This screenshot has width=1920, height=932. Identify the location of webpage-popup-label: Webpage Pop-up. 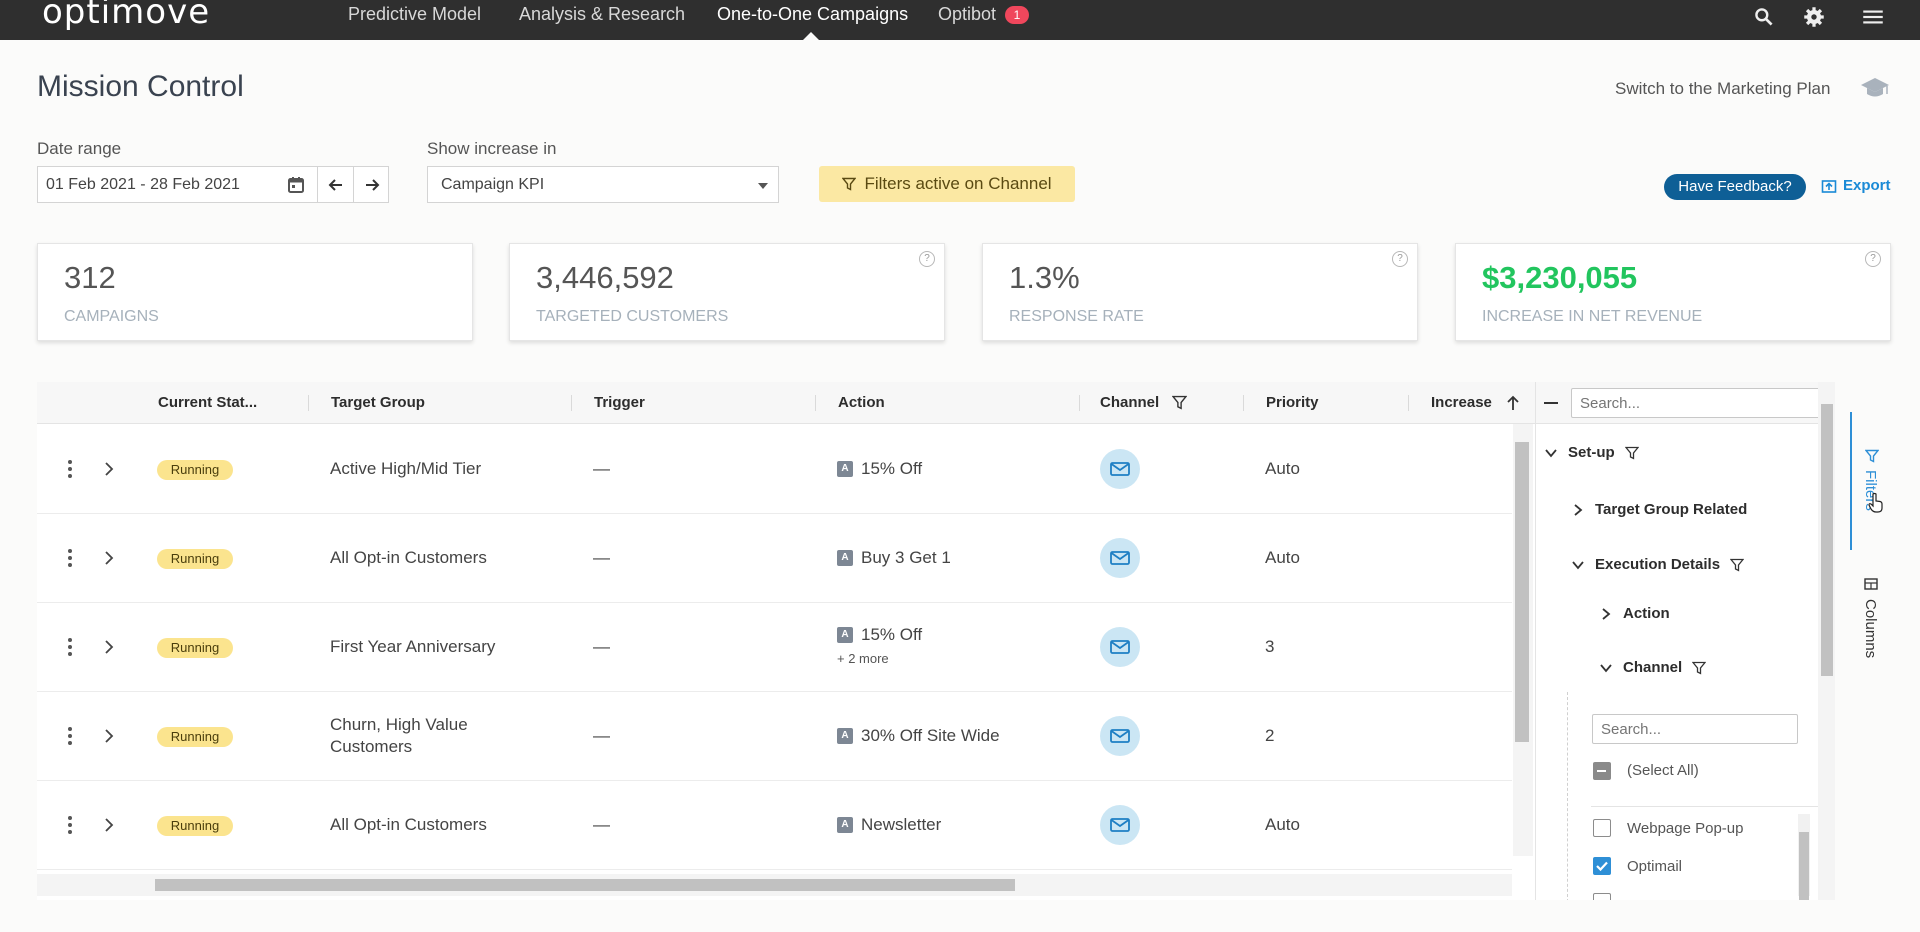
(1685, 828).